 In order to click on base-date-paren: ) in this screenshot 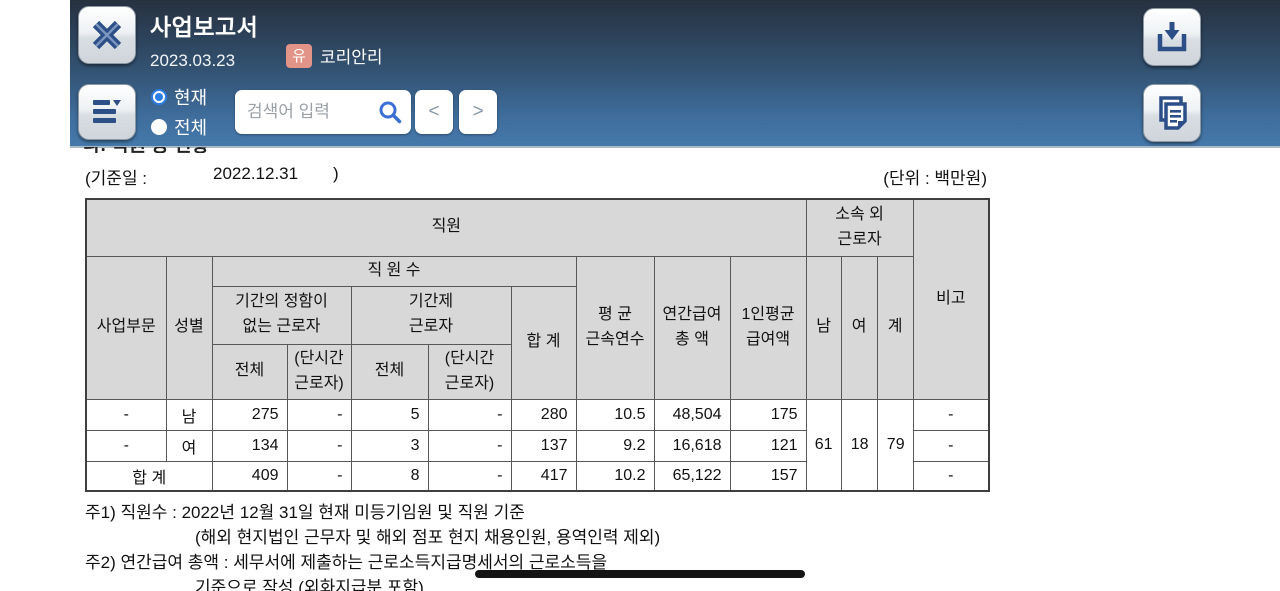, I will do `click(336, 173)`.